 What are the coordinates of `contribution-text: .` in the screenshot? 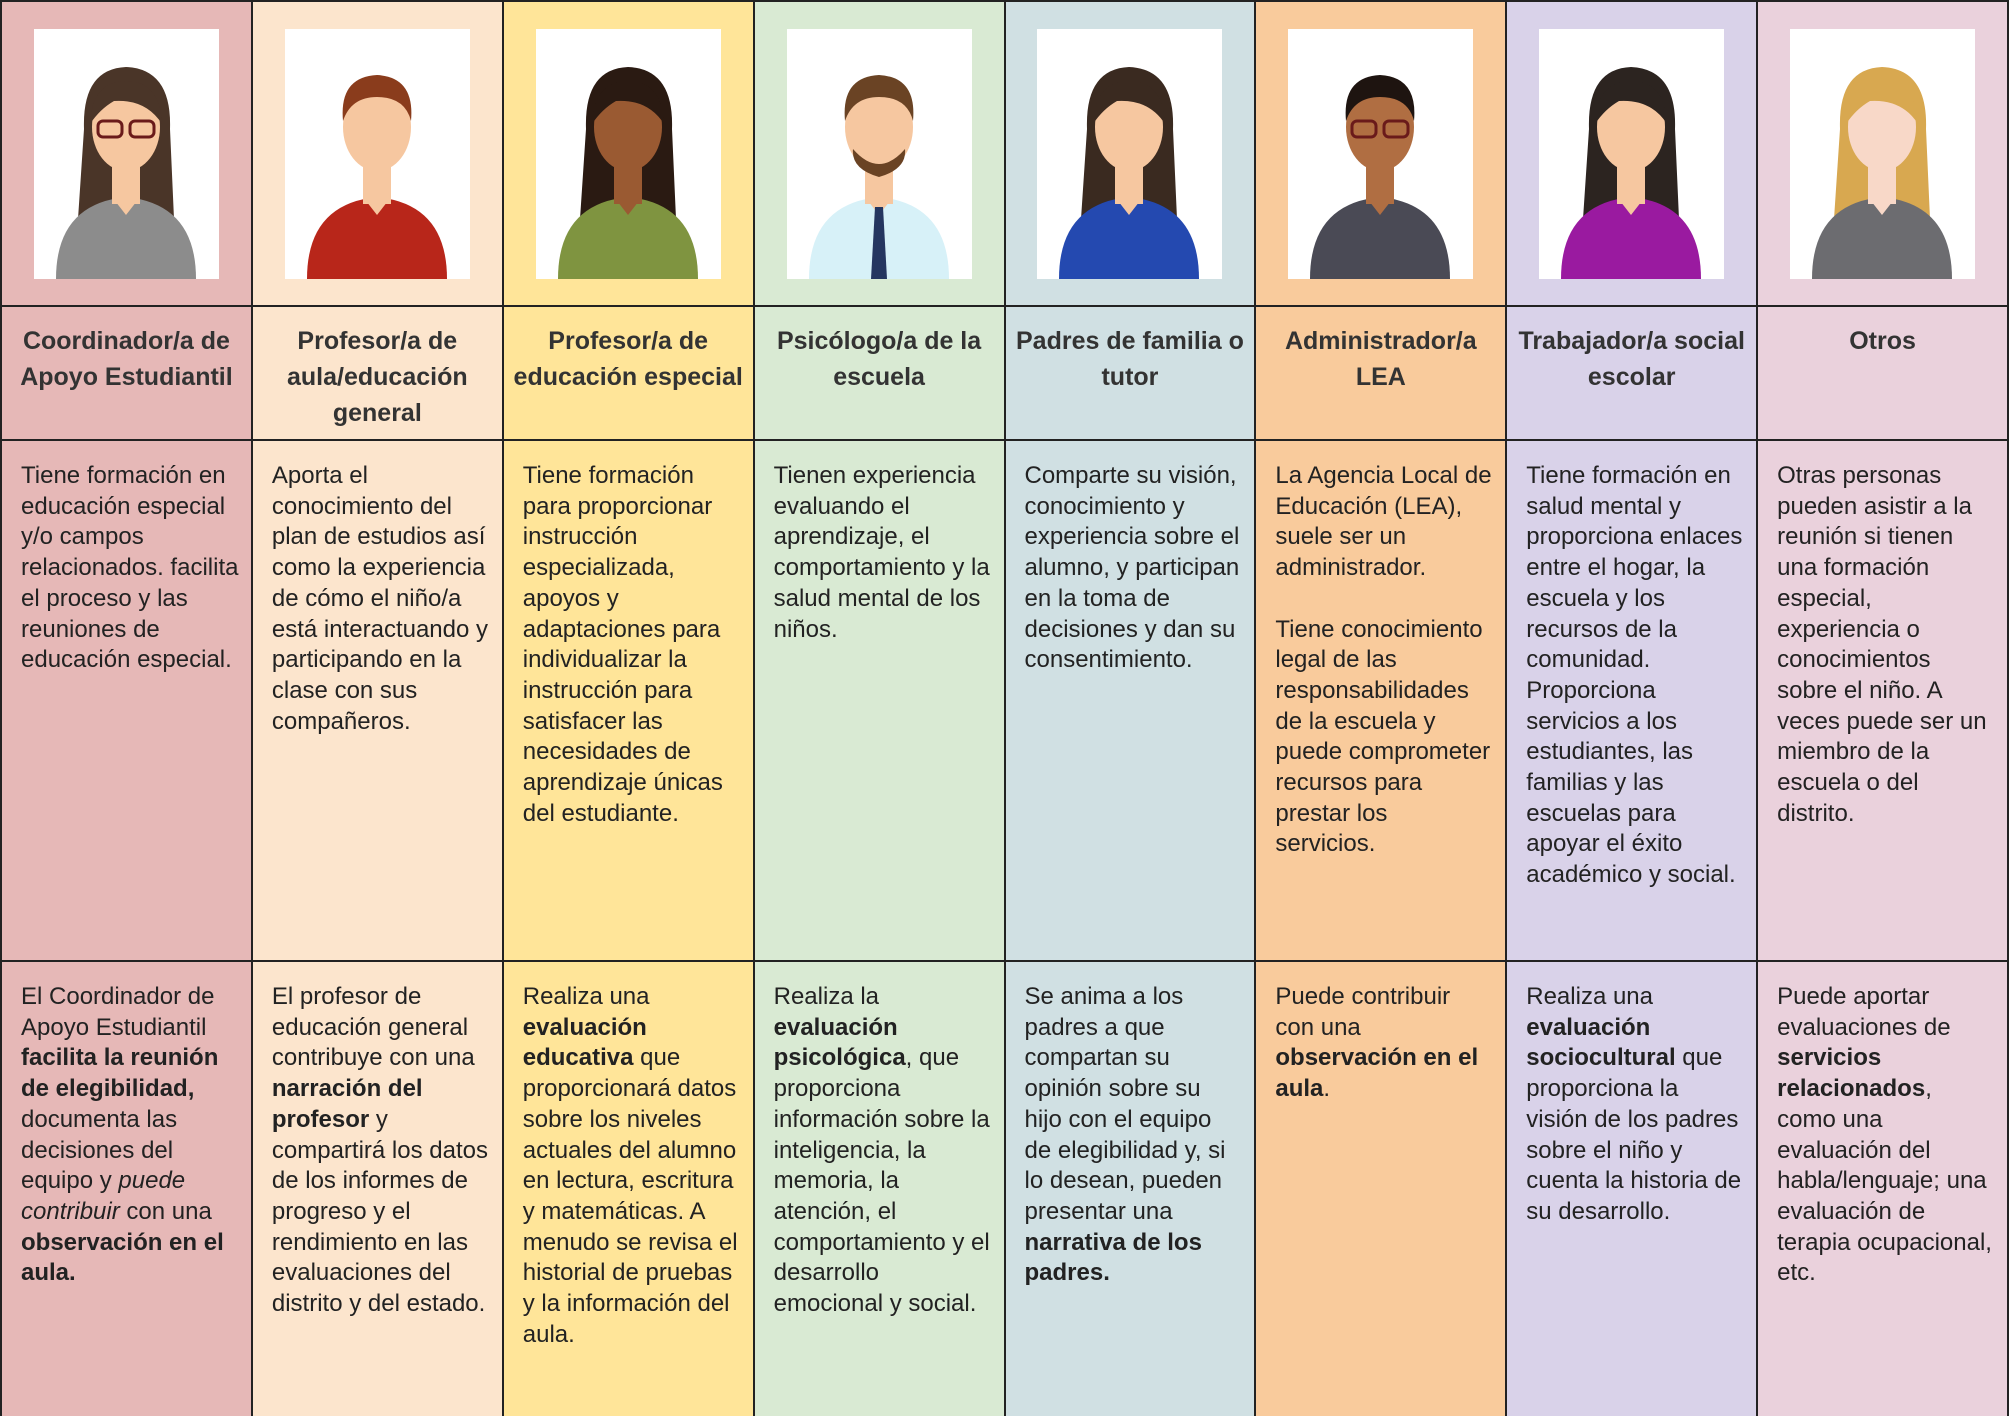 It's located at (1327, 1089).